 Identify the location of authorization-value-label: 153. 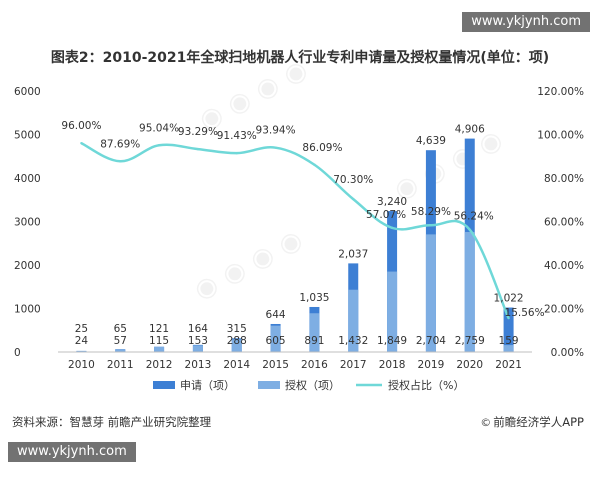
(198, 341).